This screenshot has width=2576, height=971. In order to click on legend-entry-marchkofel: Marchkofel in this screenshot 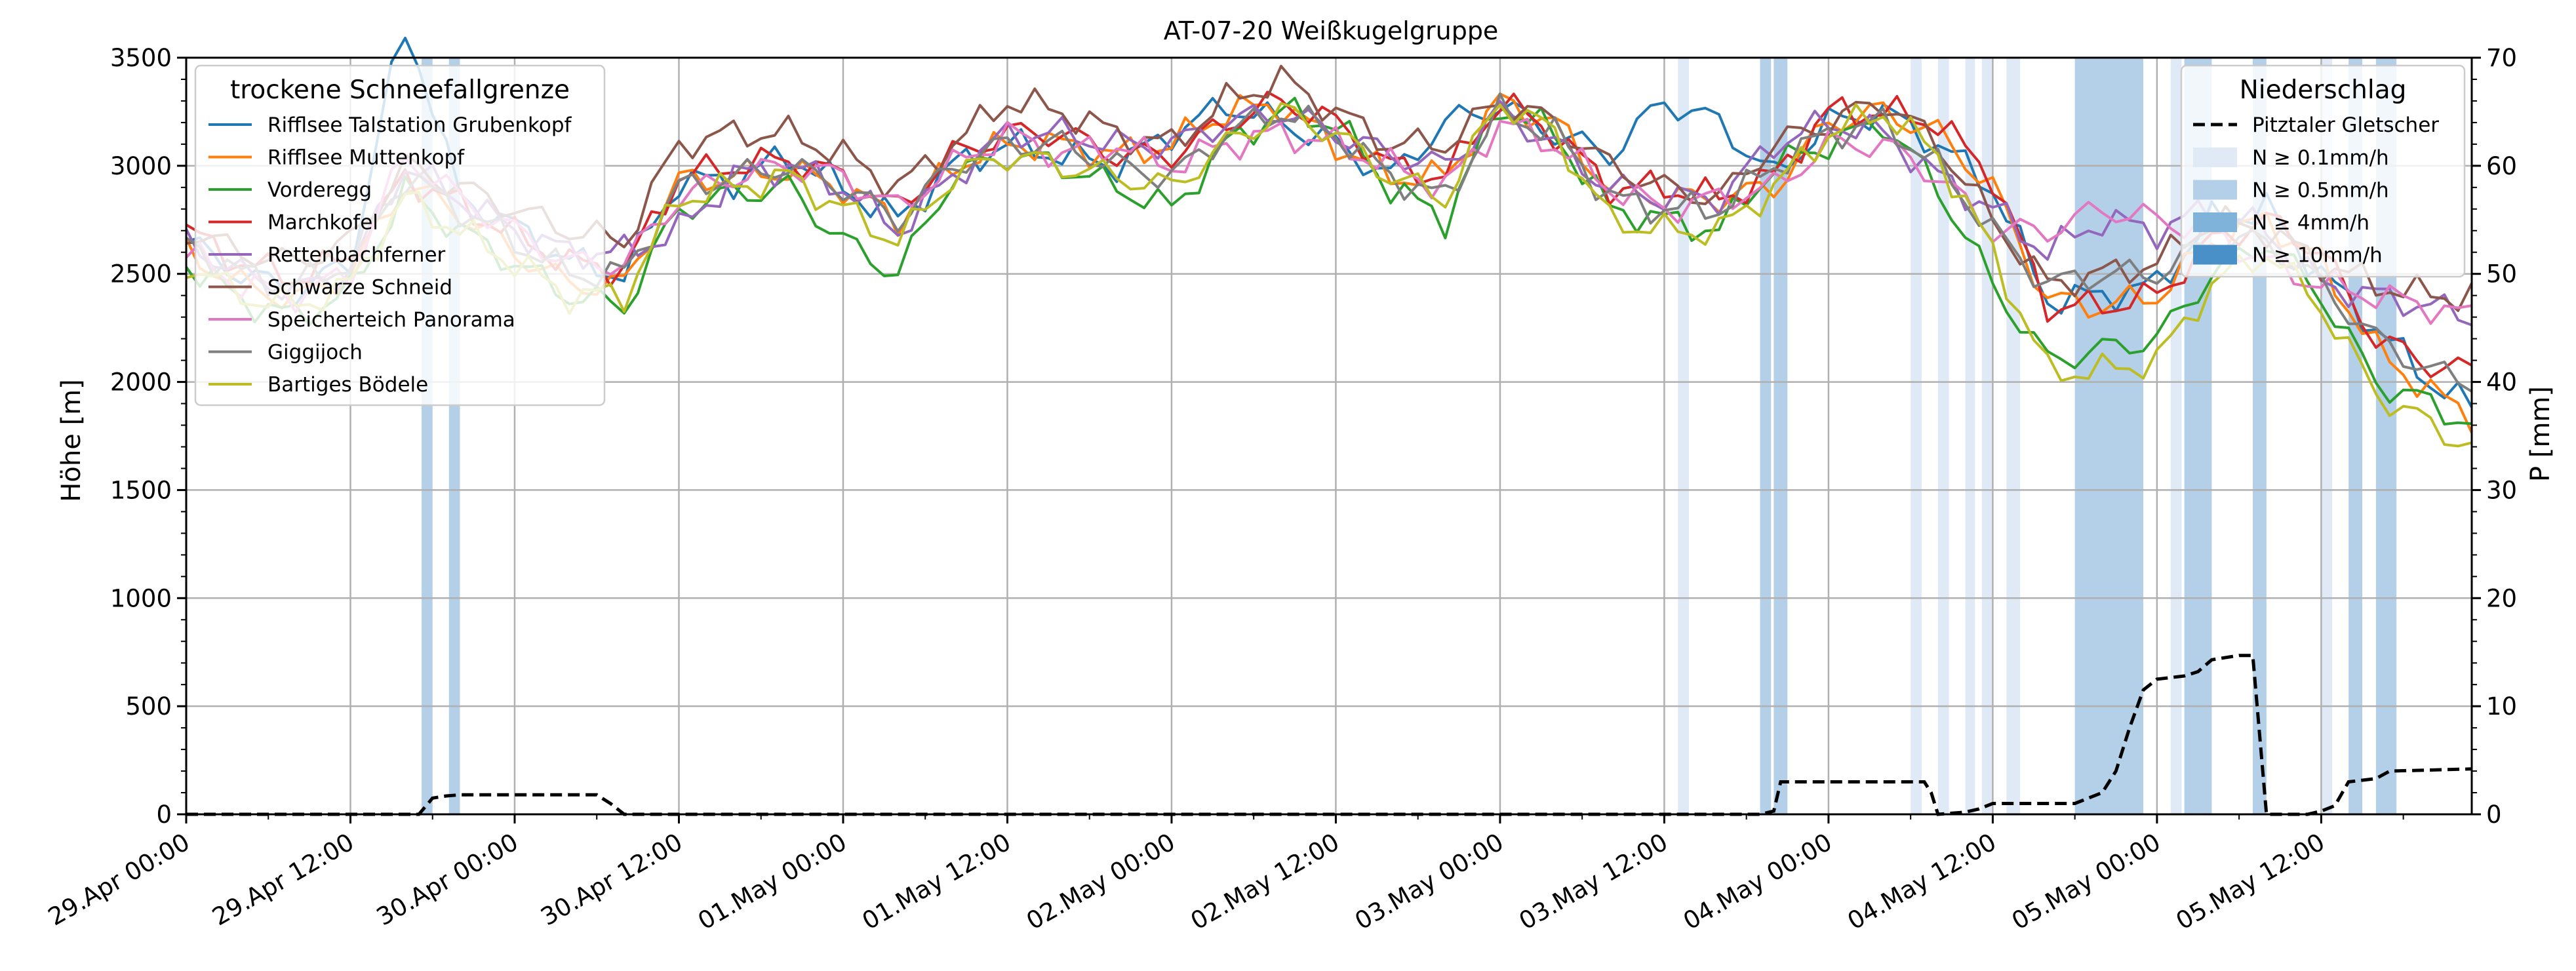, I will do `click(323, 223)`.